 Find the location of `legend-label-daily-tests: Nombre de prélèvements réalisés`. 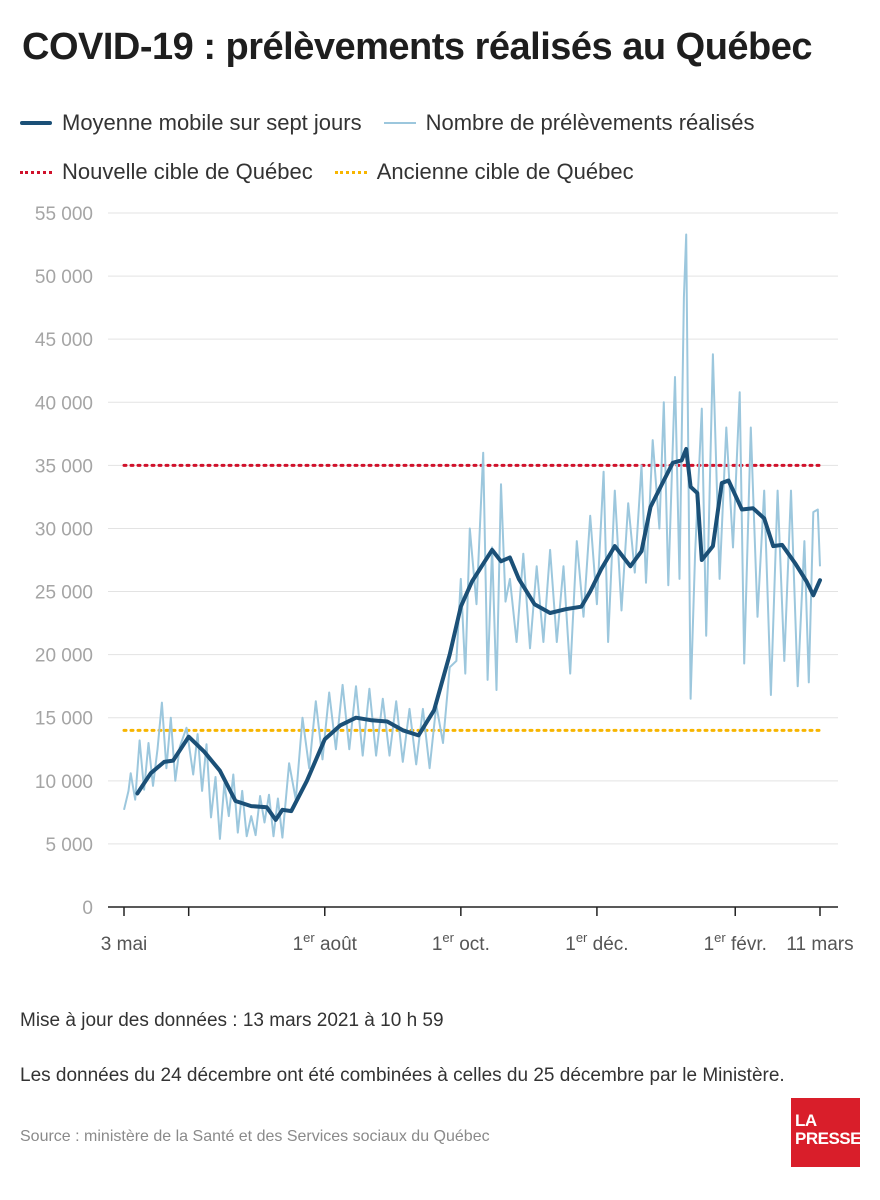

legend-label-daily-tests: Nombre de prélèvements réalisés is located at coordinates (590, 122).